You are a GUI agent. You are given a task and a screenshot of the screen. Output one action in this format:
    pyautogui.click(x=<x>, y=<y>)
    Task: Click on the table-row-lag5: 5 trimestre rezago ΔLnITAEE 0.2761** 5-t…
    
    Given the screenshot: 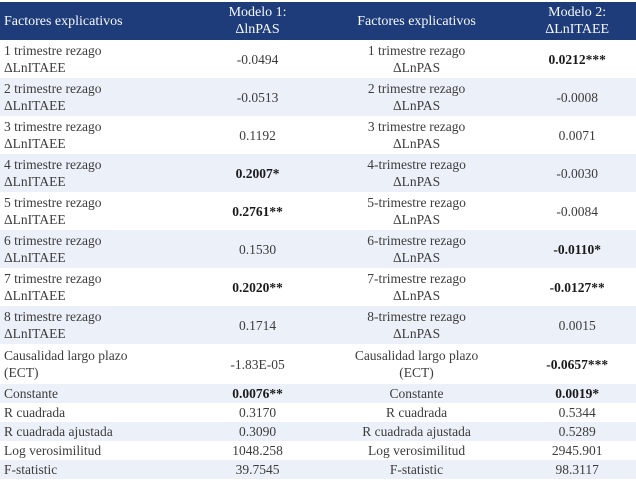 What is the action you would take?
    pyautogui.click(x=318, y=211)
    